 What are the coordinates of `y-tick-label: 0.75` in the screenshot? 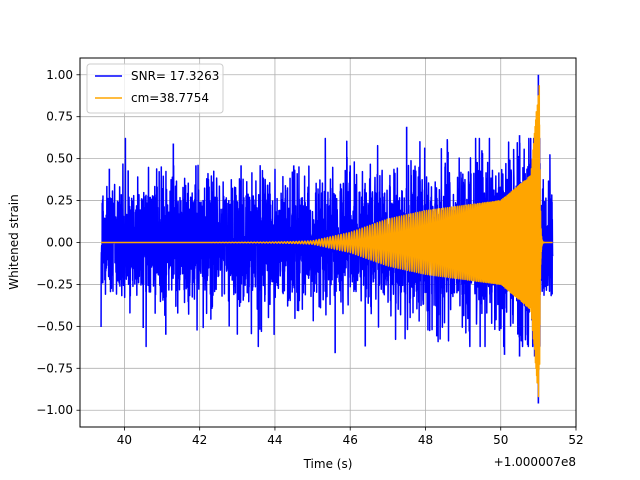 It's located at (59, 117).